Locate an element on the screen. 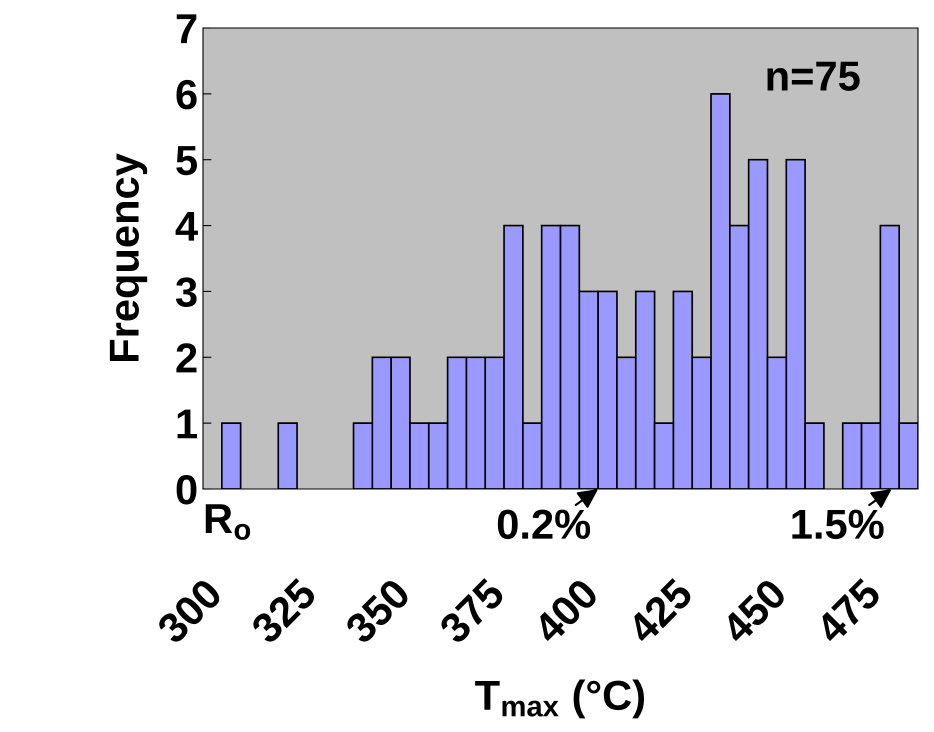 The height and width of the screenshot is (732, 934). x-tick-label: 350 is located at coordinates (377, 611).